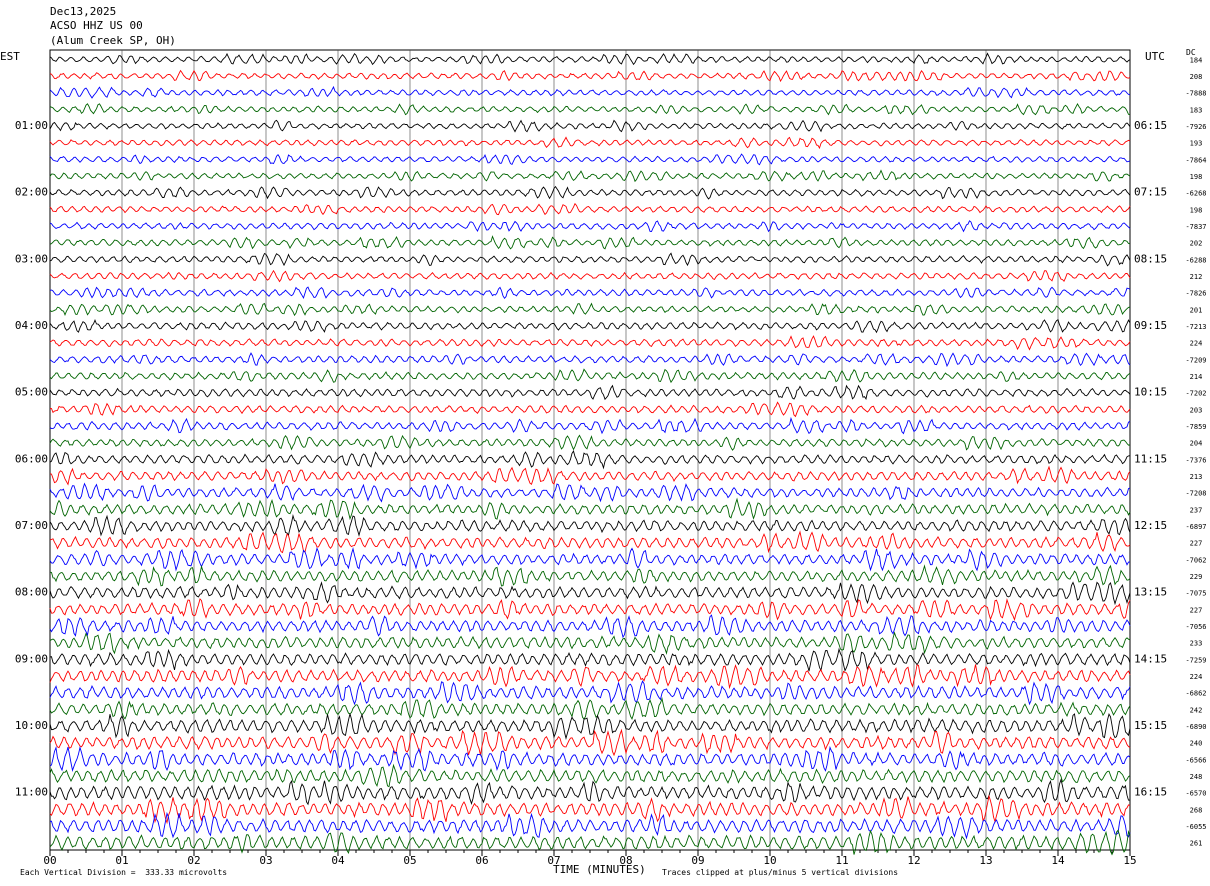 The width and height of the screenshot is (1210, 886). I want to click on est-hour-label: 05:00, so click(31, 392).